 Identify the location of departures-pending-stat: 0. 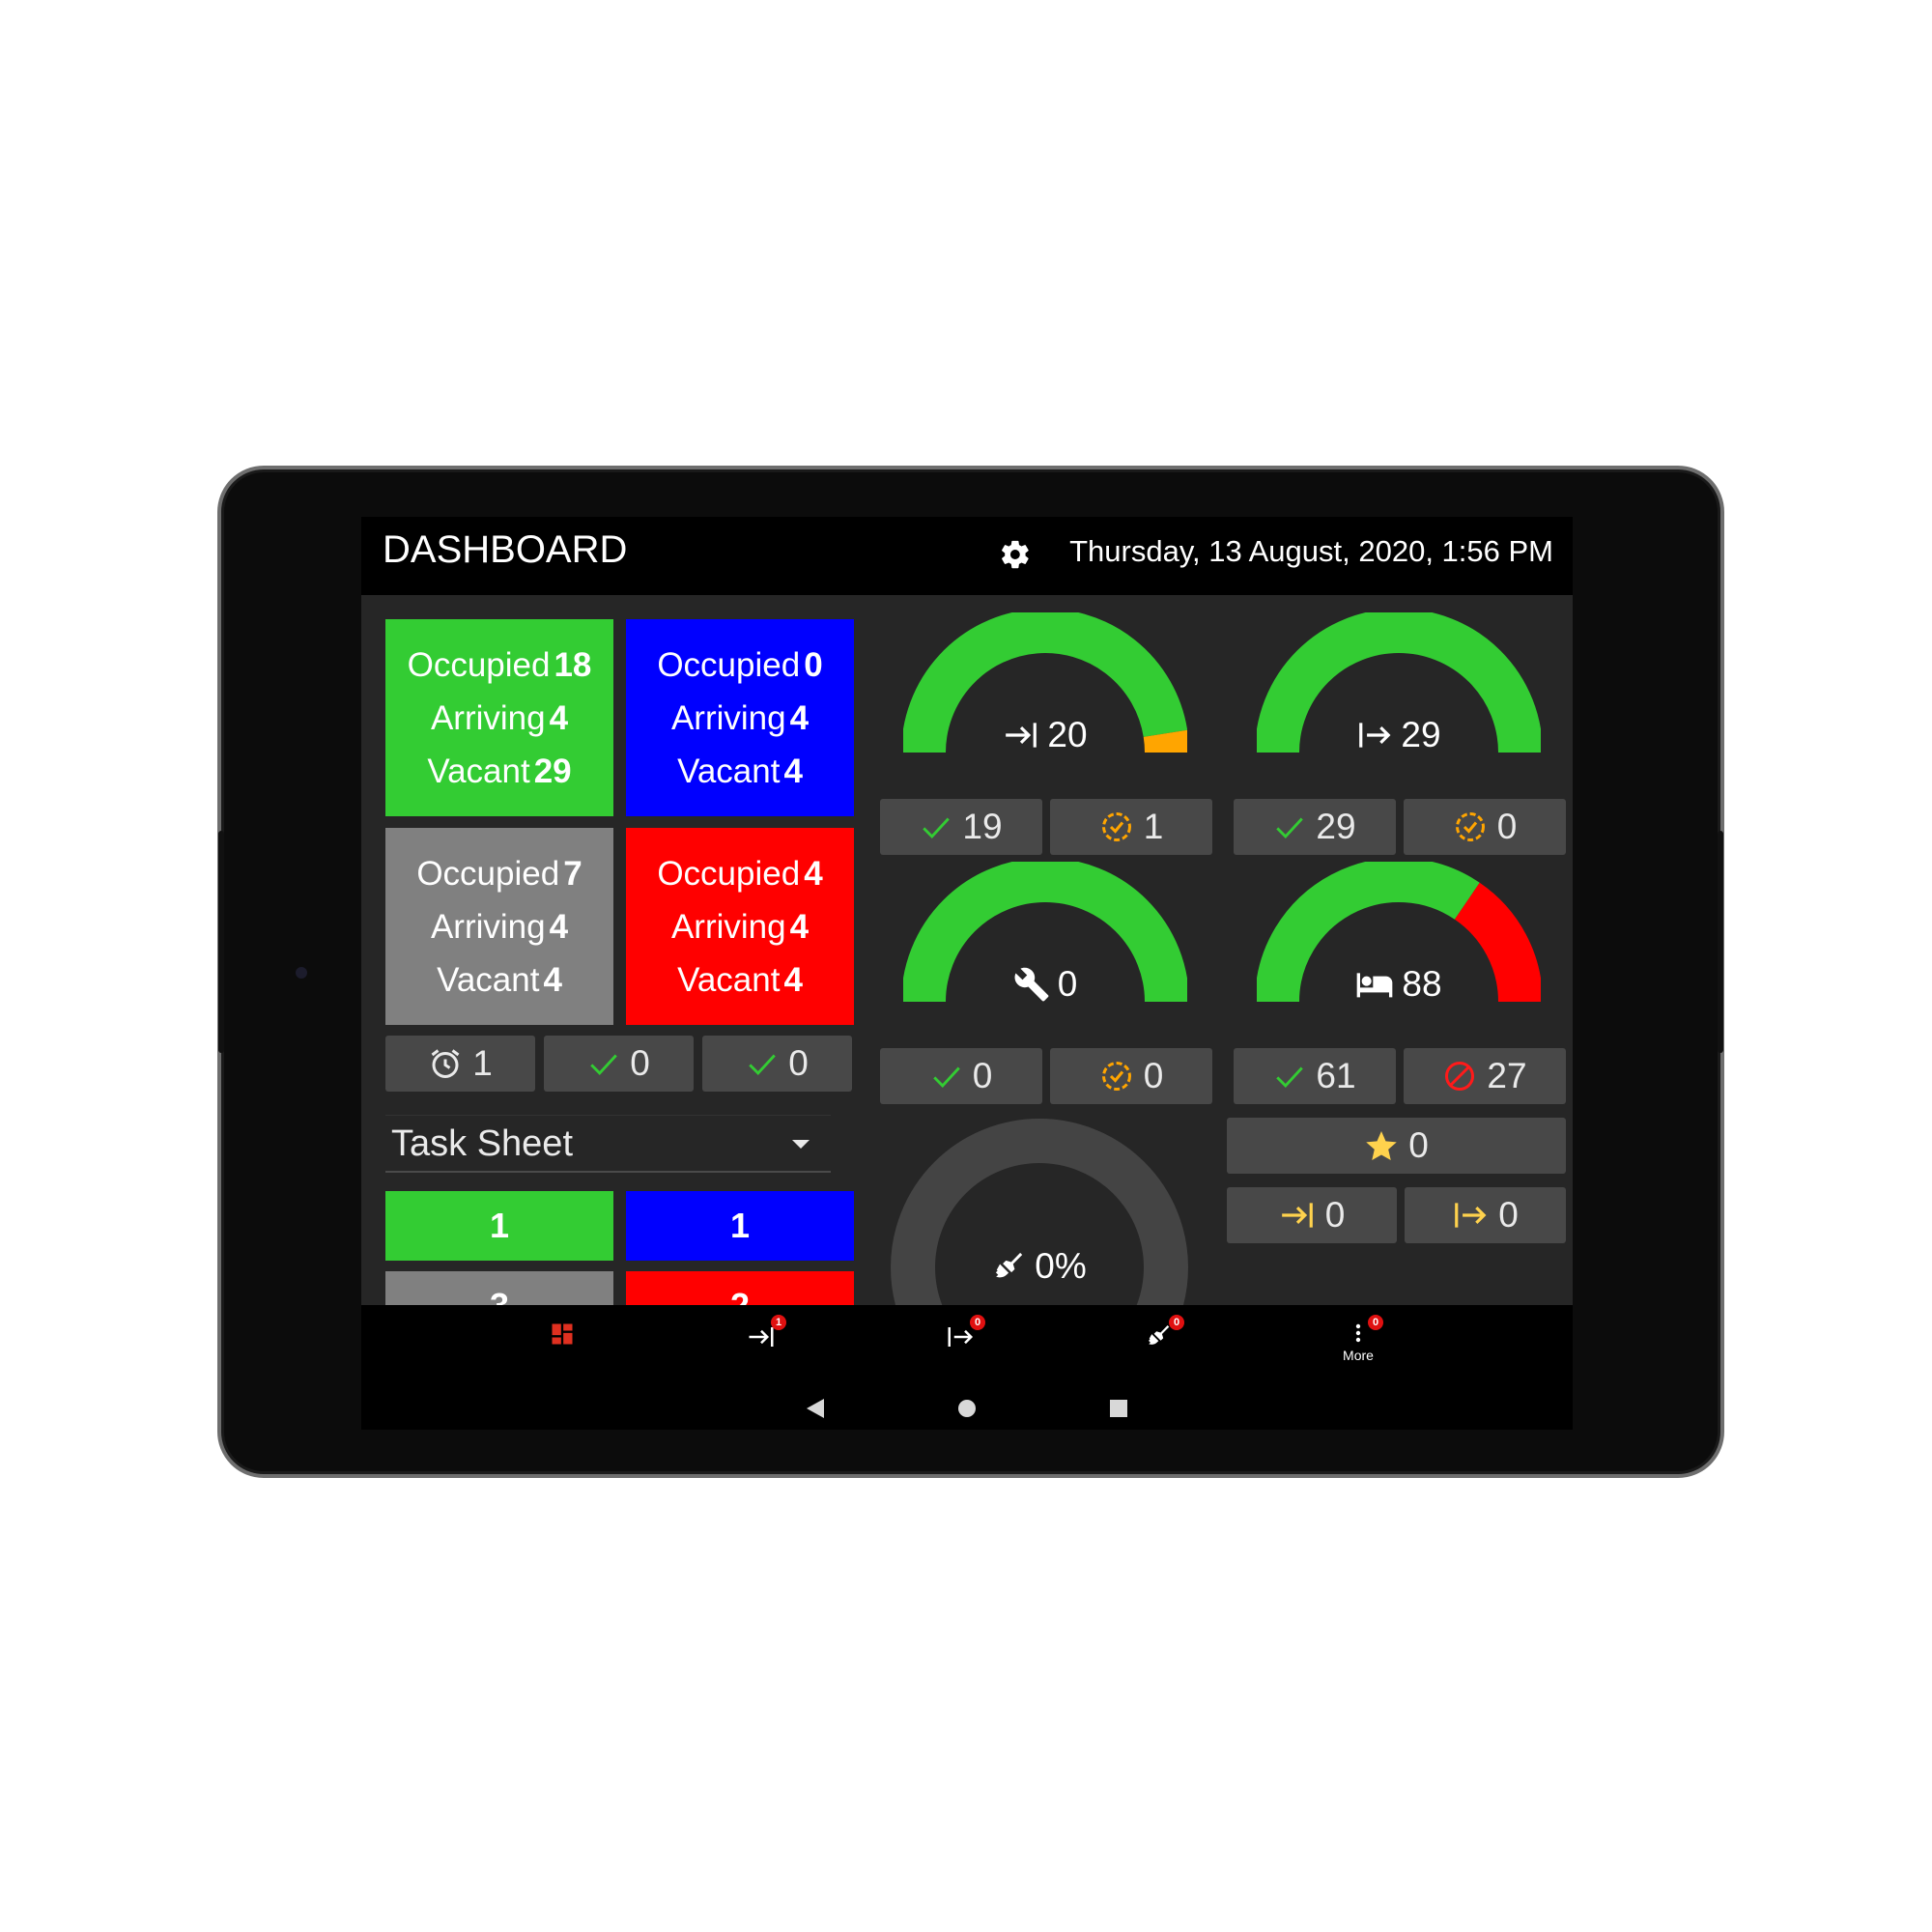
(1485, 827).